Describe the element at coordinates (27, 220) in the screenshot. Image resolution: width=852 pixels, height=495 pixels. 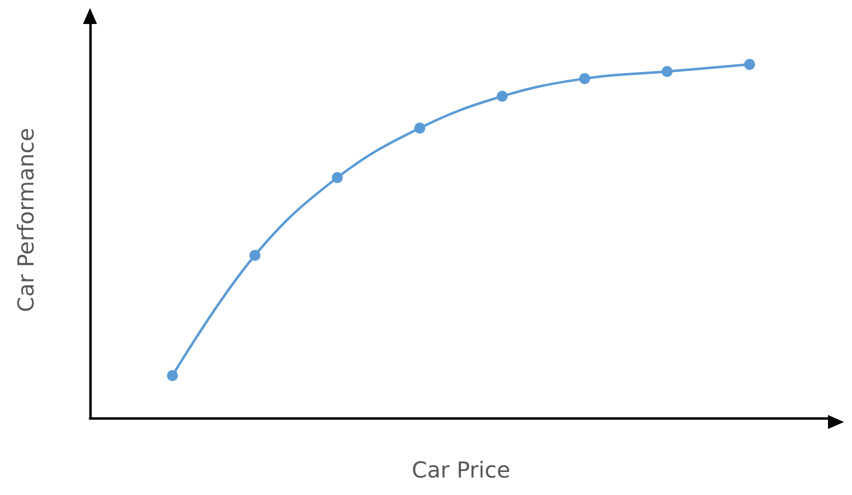
I see `y-axis-title: Car Performance` at that location.